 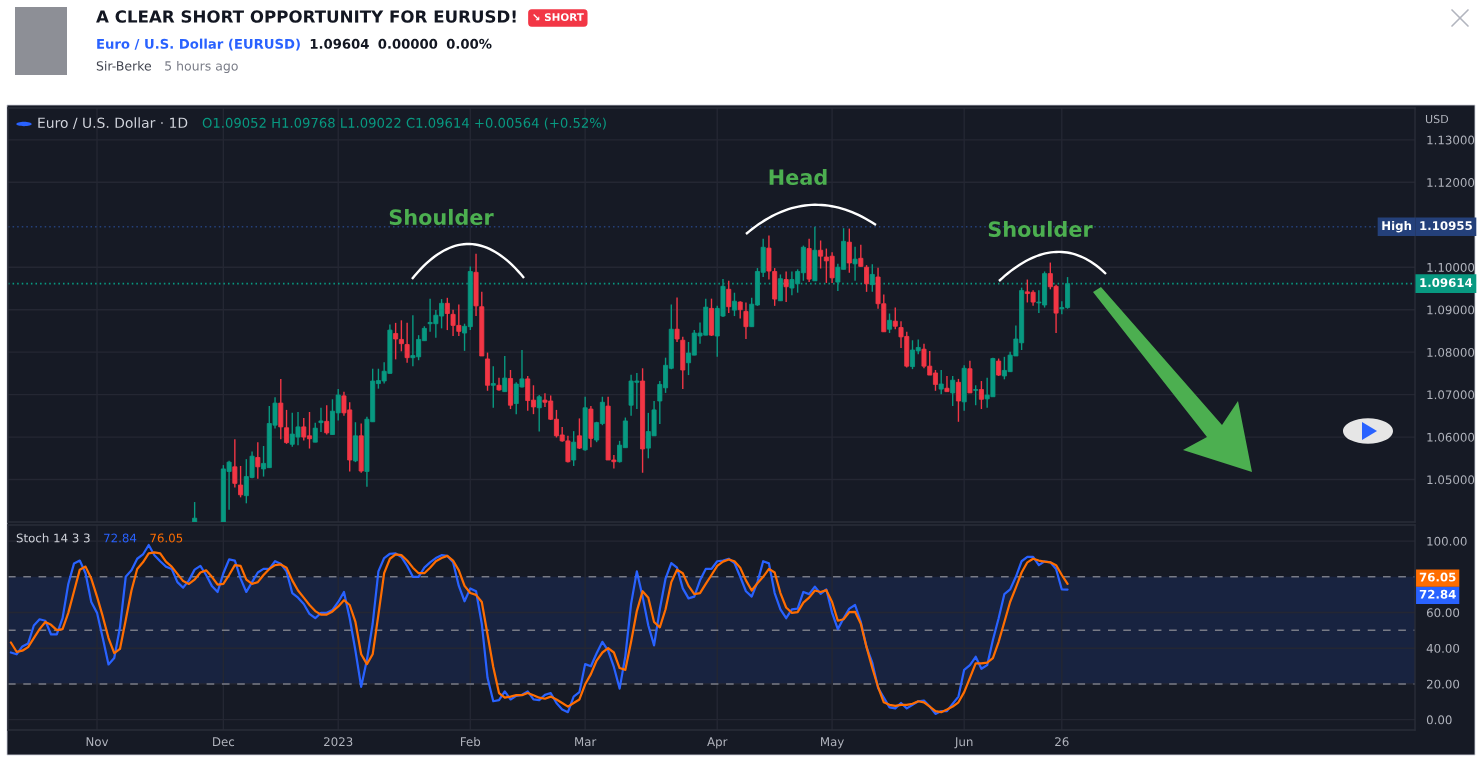 I want to click on text: 76.05, so click(x=1437, y=577).